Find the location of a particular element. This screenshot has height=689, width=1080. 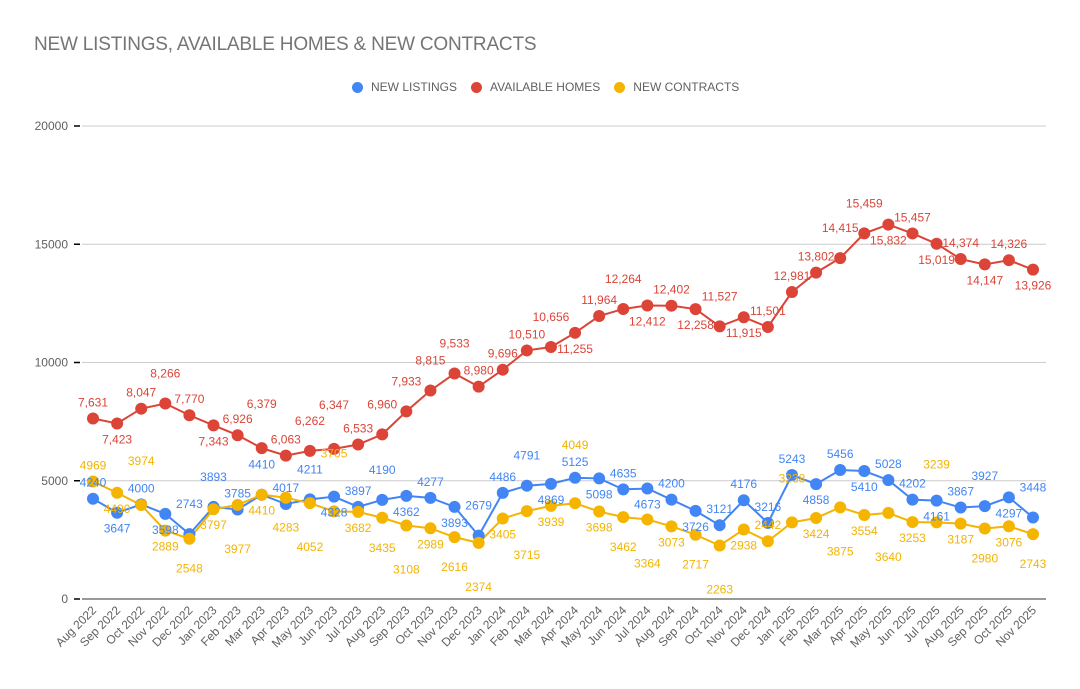

data-label: 2743 is located at coordinates (1033, 564).